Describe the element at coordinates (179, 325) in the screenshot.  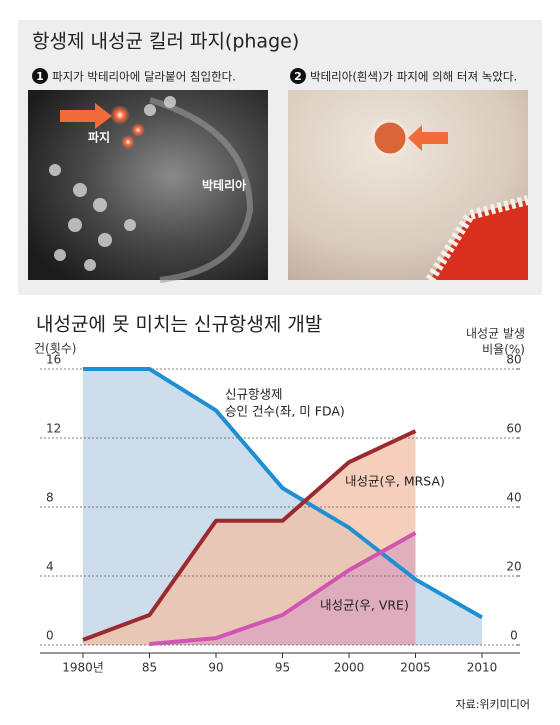
I see `chart-title: 내성균에 못 미치는 신규항생제 개발` at that location.